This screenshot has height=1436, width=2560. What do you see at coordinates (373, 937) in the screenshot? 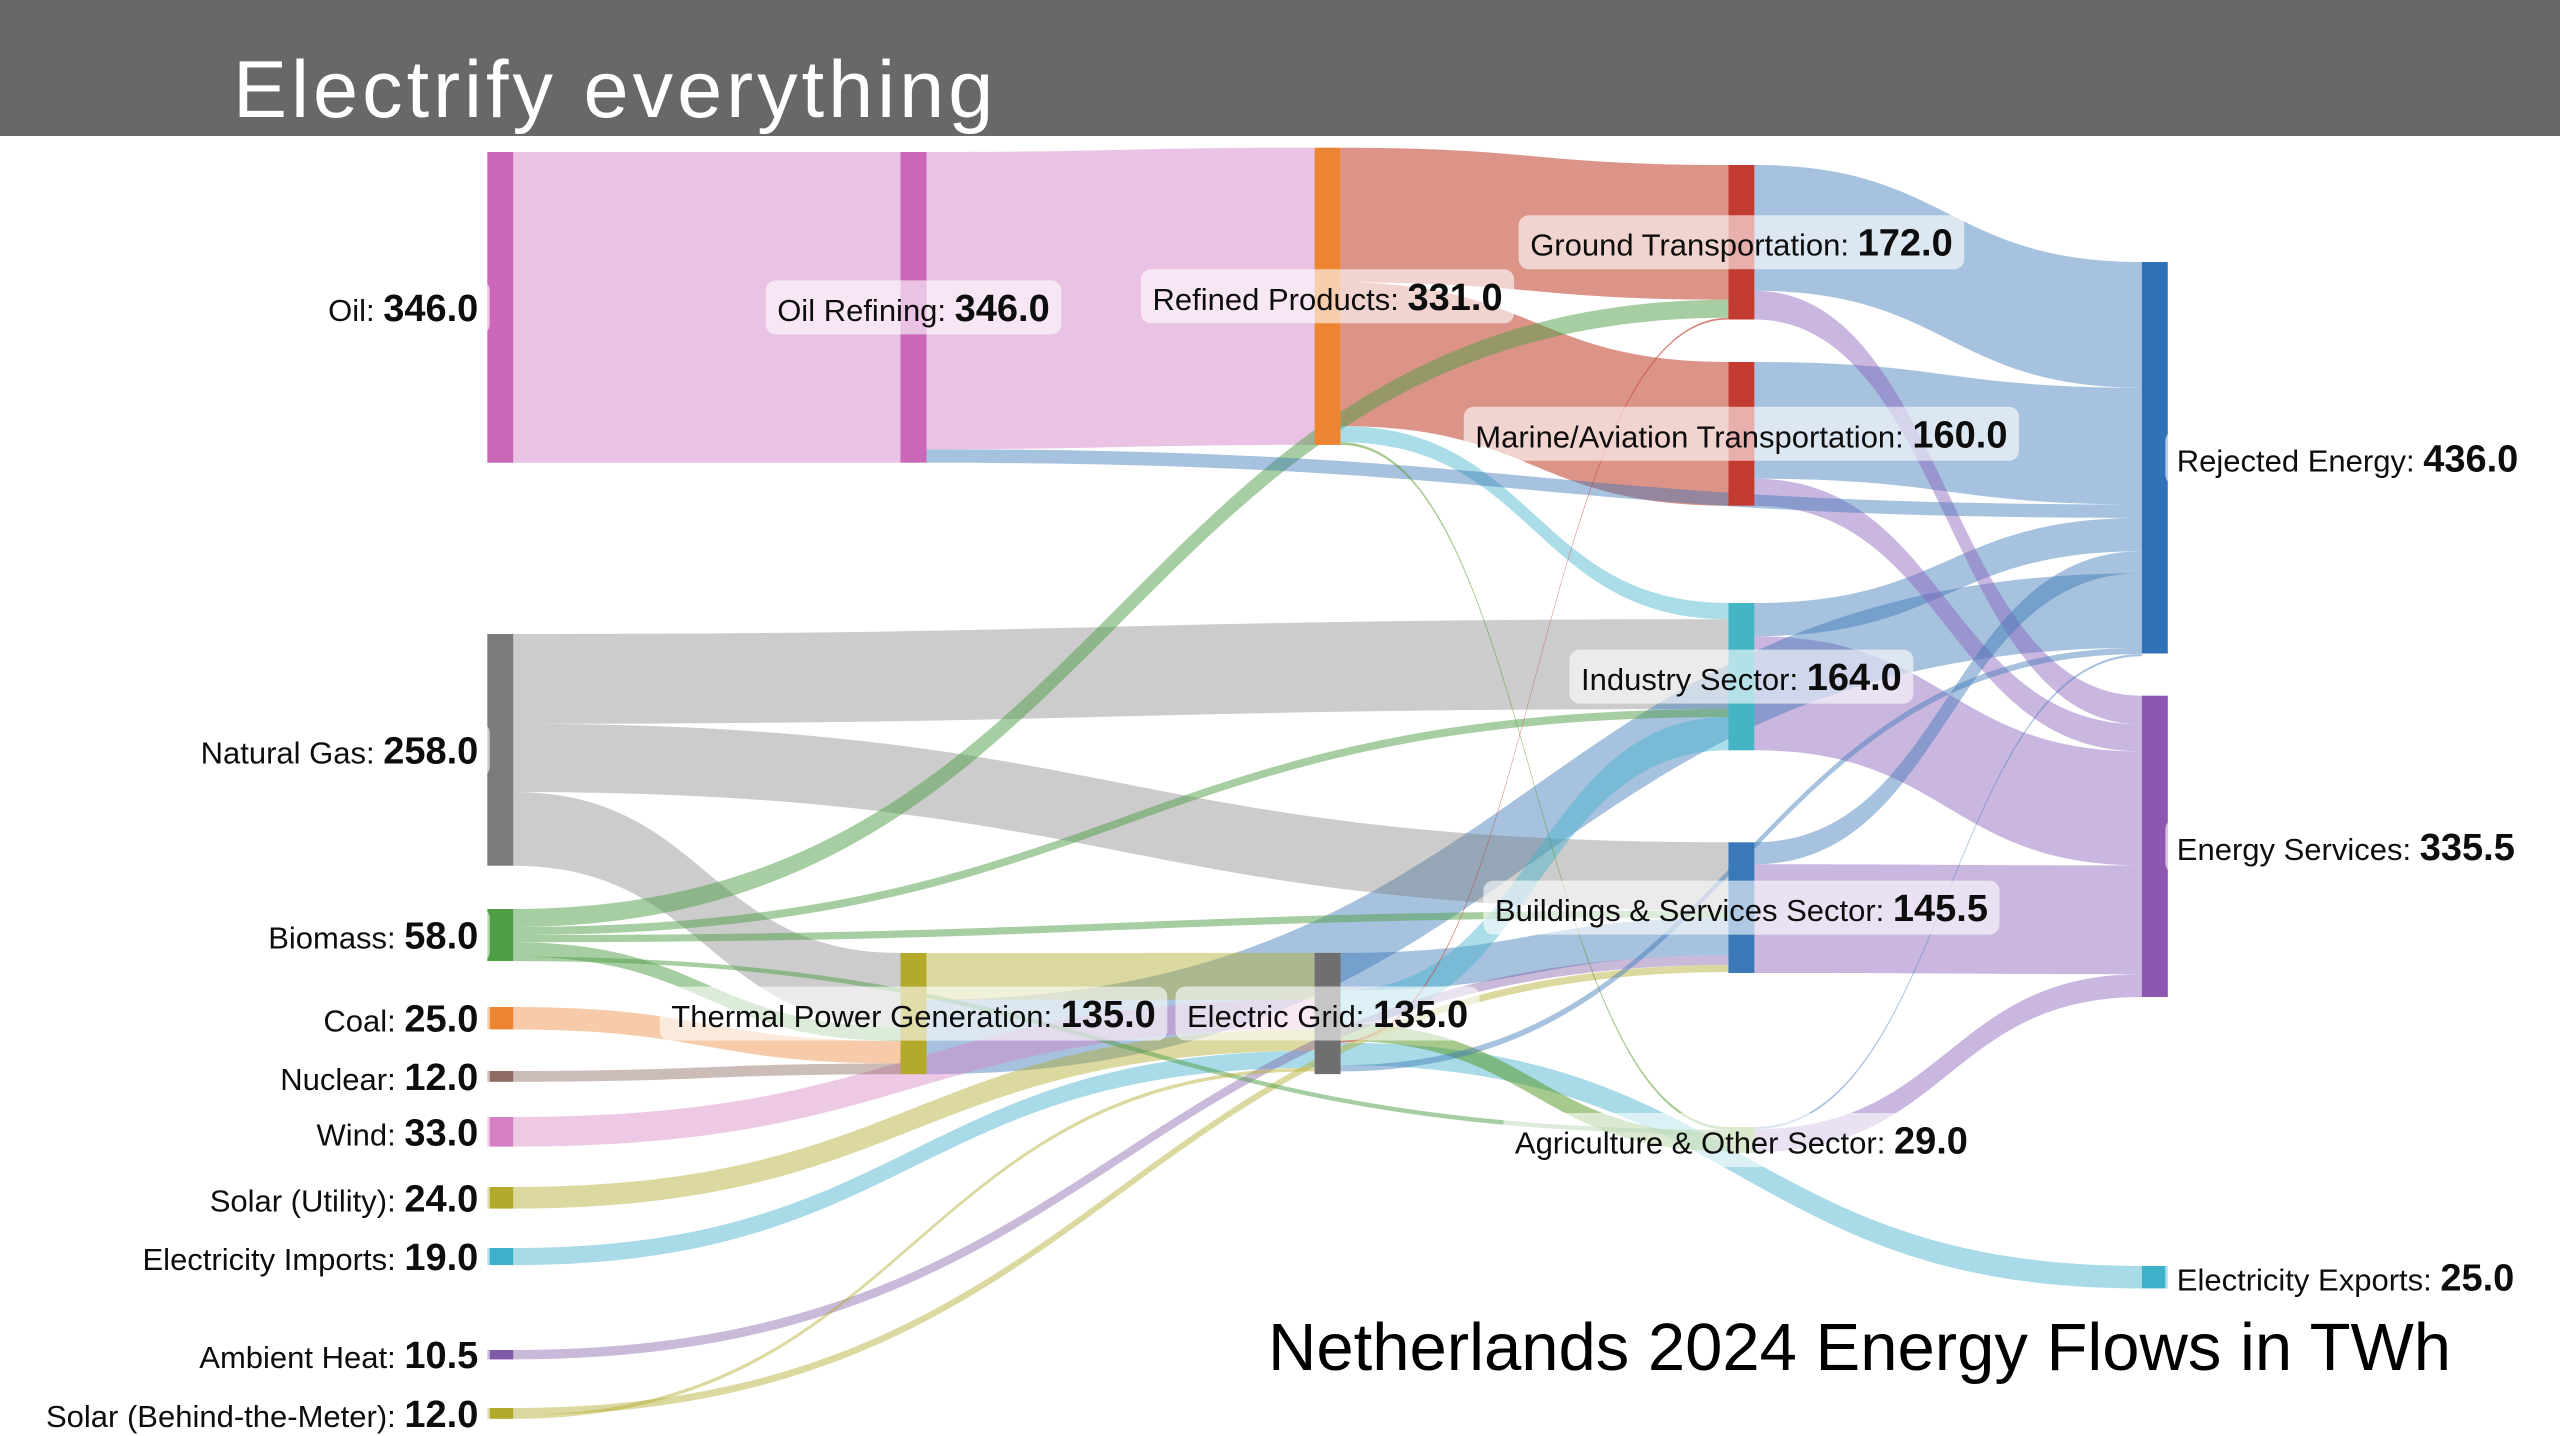
I see `svg-text: Biomass: 58.0` at bounding box center [373, 937].